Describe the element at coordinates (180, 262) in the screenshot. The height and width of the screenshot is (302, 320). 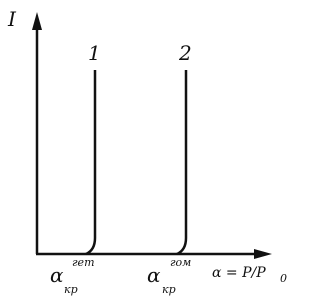
I see `x-mark-sup: гом` at that location.